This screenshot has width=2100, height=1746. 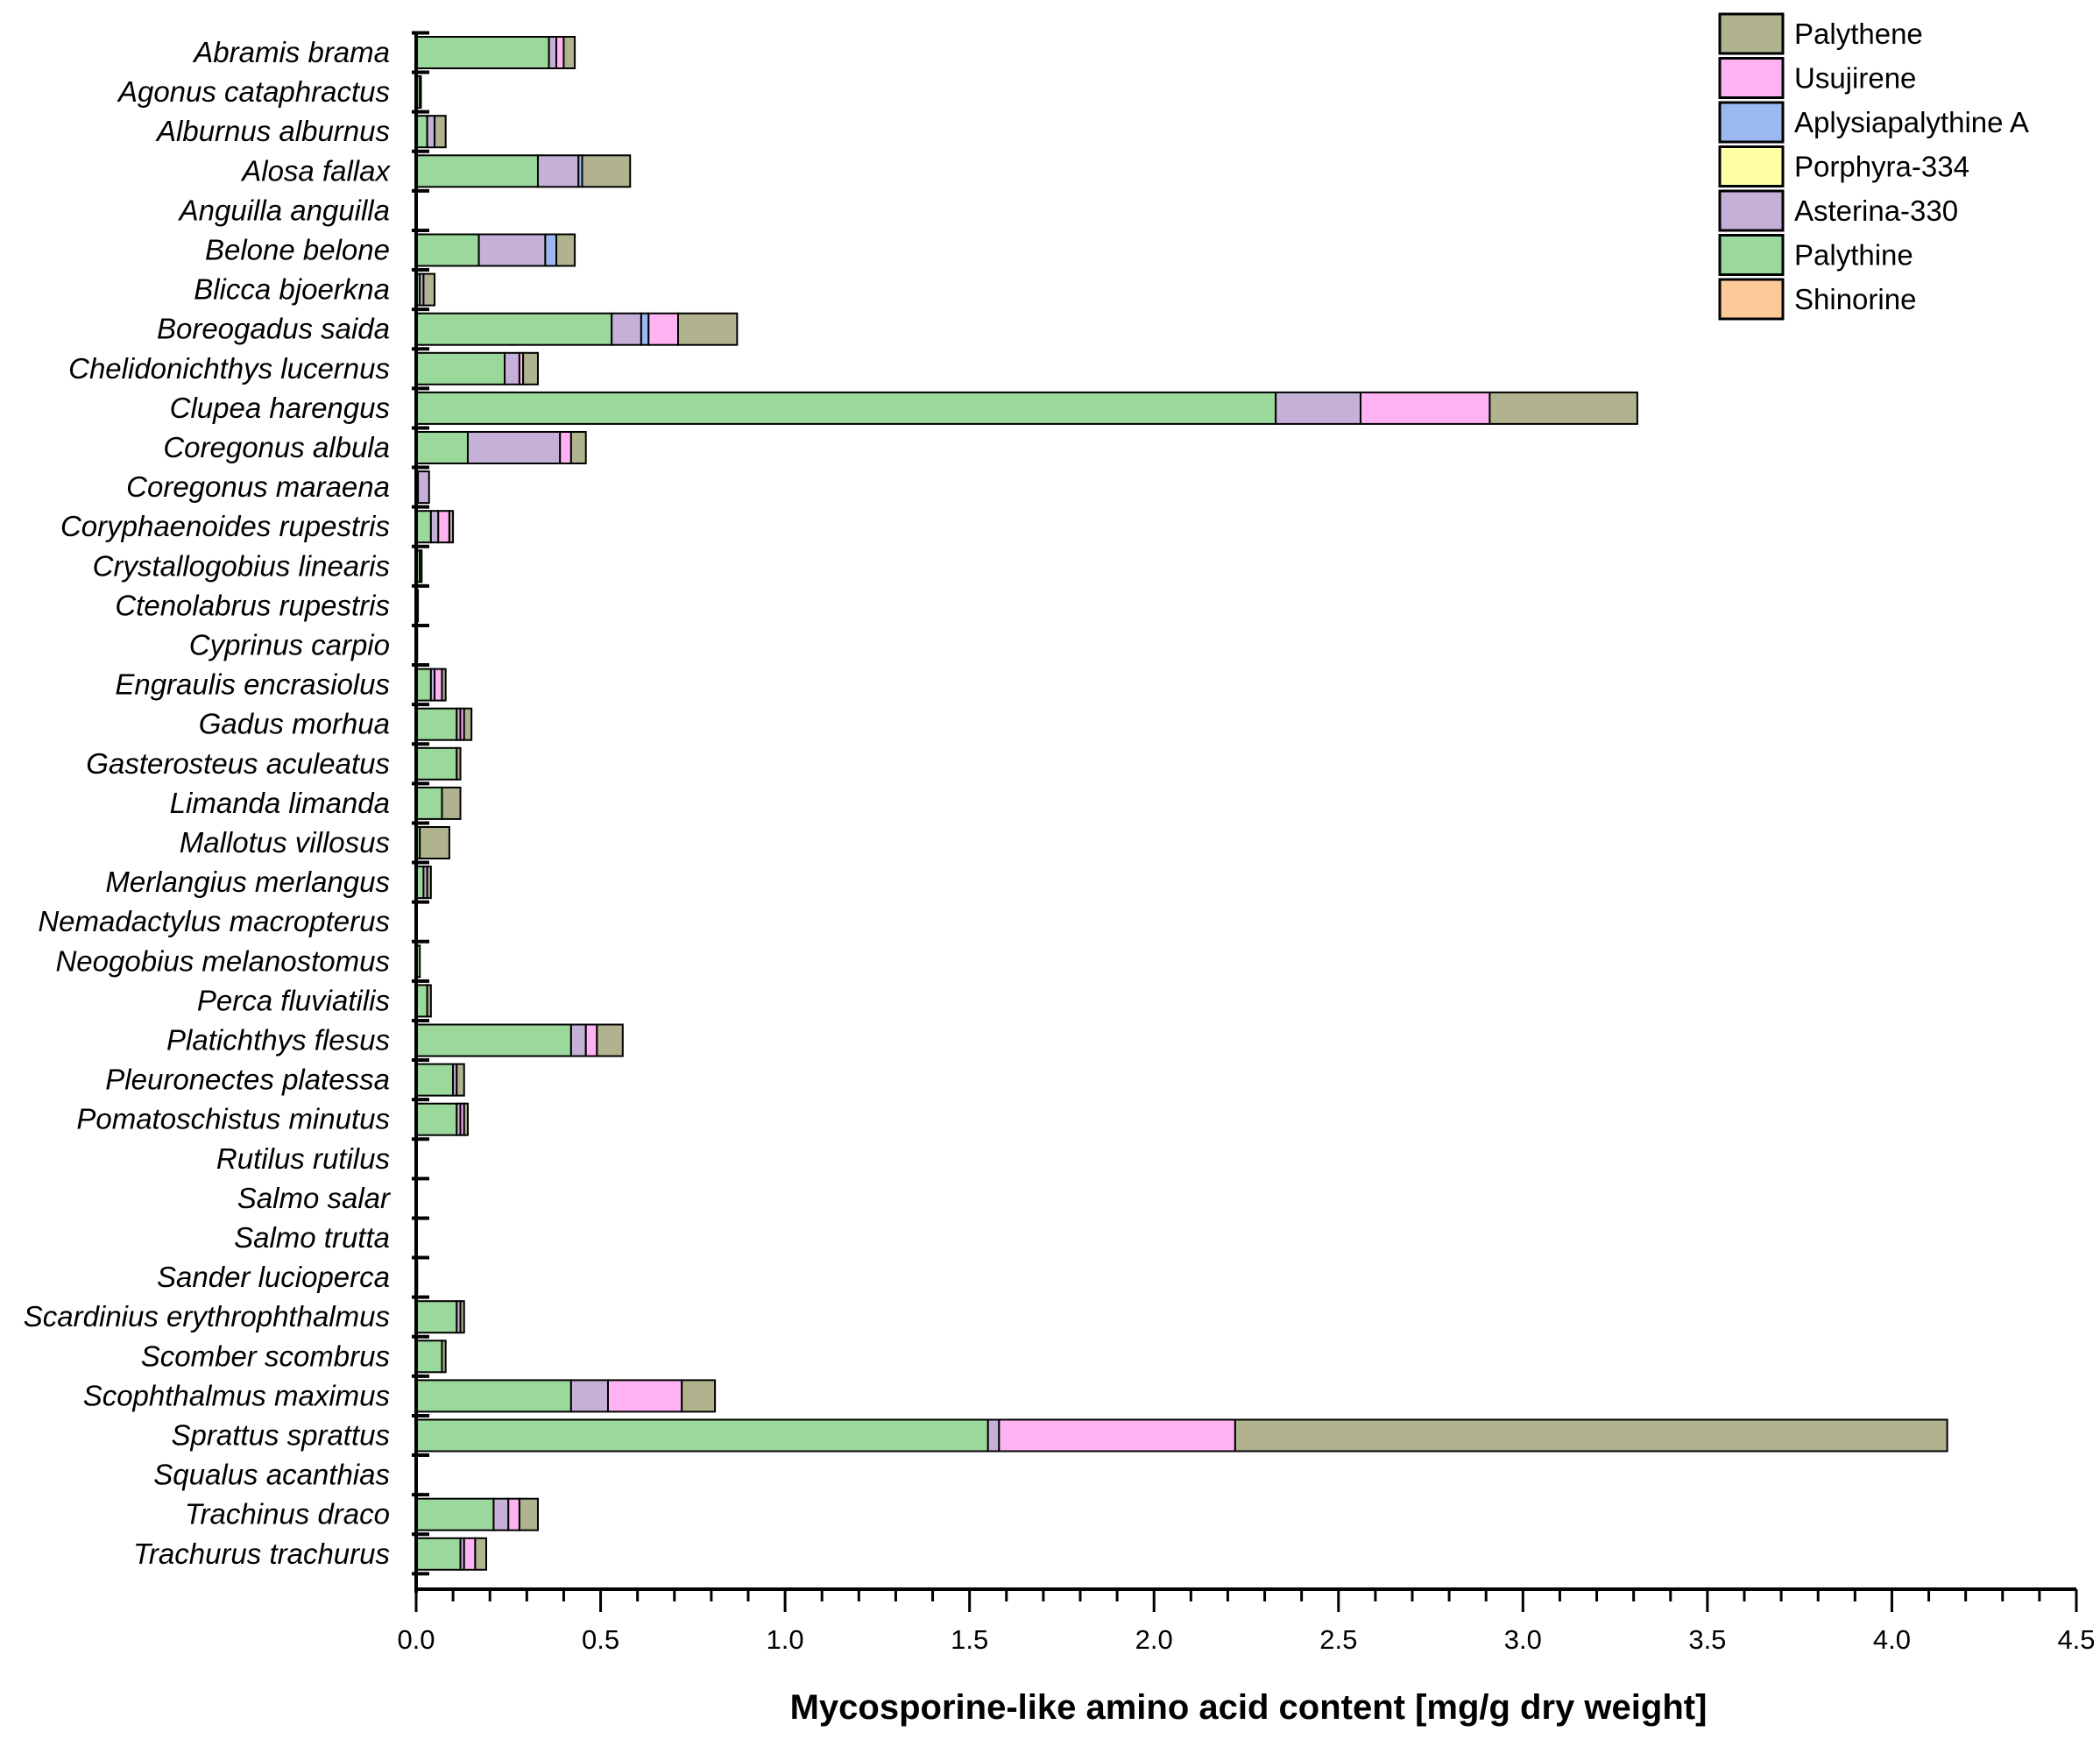 I want to click on category-label-scomber-scombrus: Scomber scombrus, so click(x=265, y=1356).